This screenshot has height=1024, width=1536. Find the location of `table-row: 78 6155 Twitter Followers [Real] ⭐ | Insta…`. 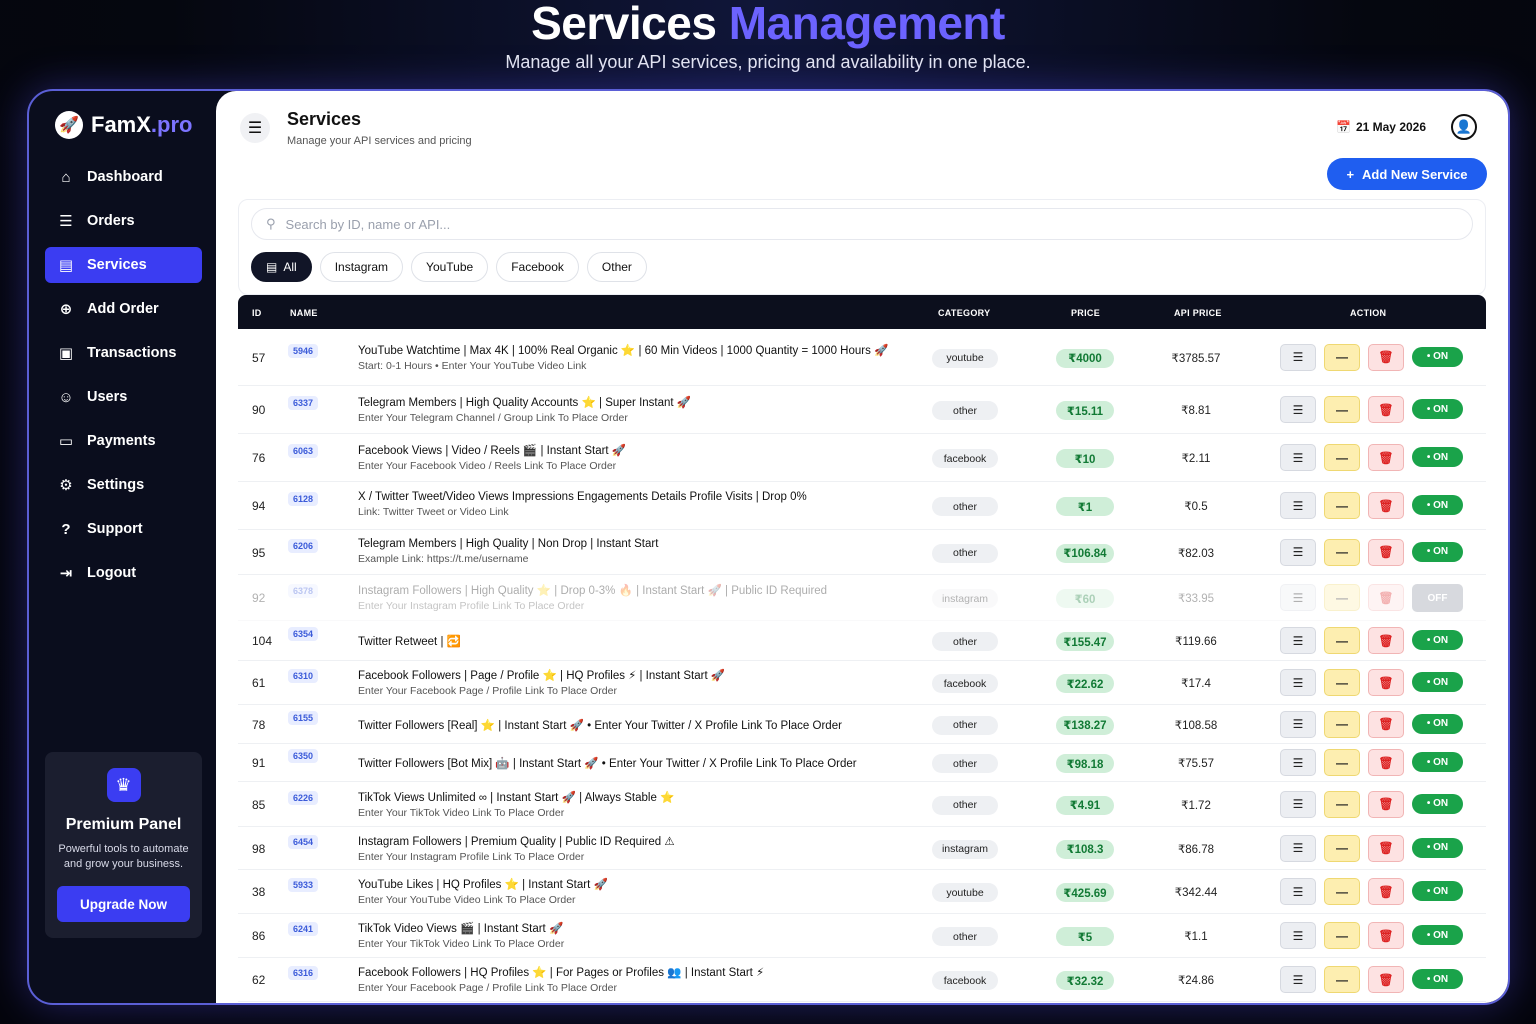

table-row: 78 6155 Twitter Followers [Real] ⭐ | Insta… is located at coordinates (862, 724).